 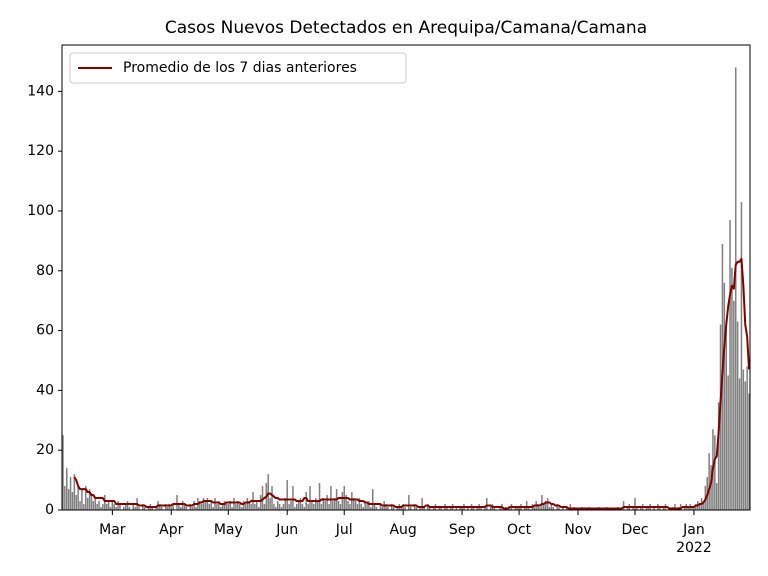 I want to click on y-tick-label: 80, so click(x=45, y=271).